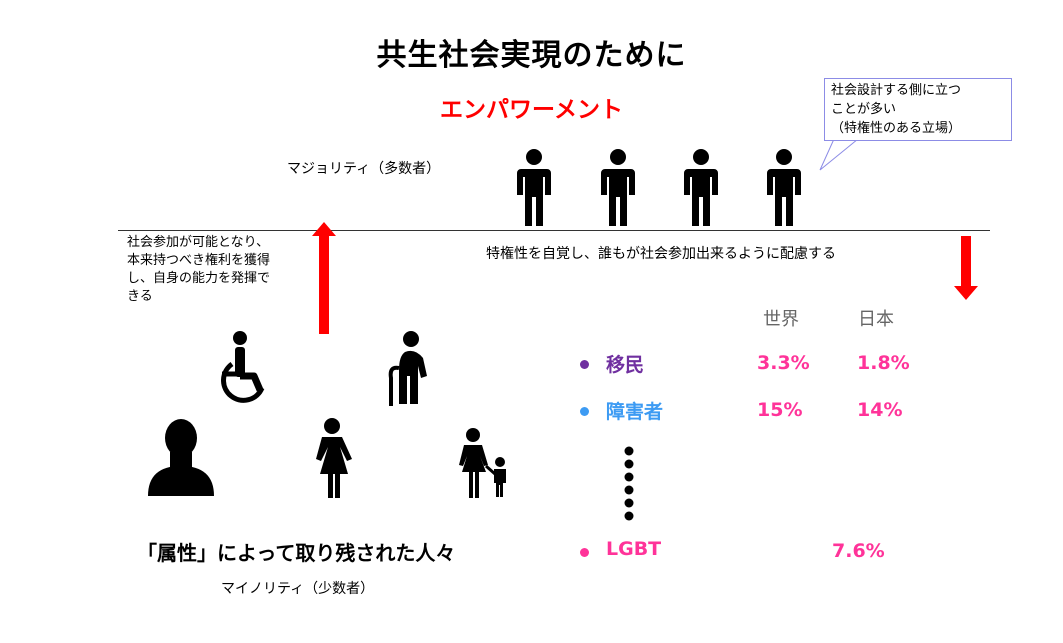  What do you see at coordinates (876, 319) in the screenshot?
I see `column-header-japan: 日本` at bounding box center [876, 319].